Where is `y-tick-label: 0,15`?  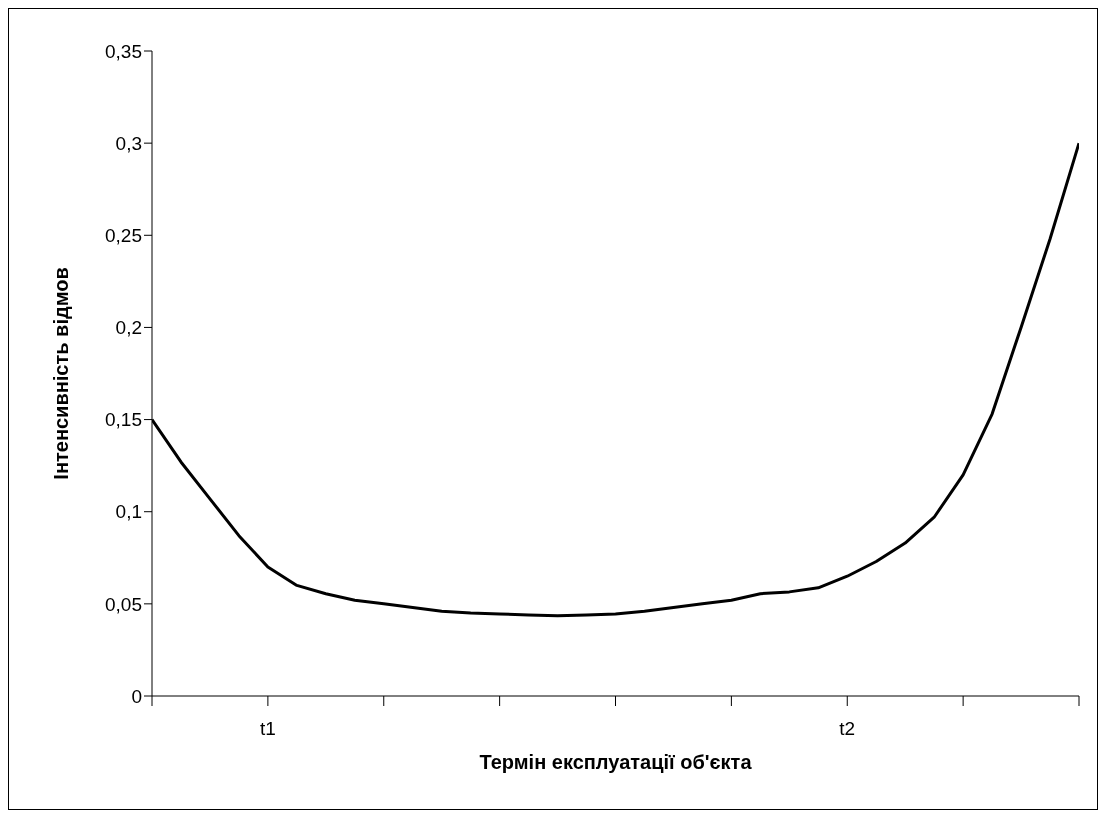
y-tick-label: 0,15 is located at coordinates (123, 420).